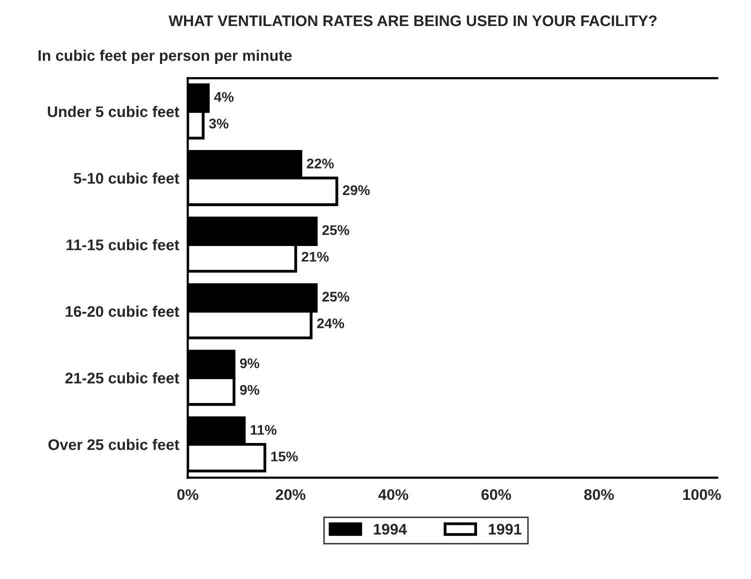  Describe the element at coordinates (505, 529) in the screenshot. I see `legend-label: 1991` at that location.